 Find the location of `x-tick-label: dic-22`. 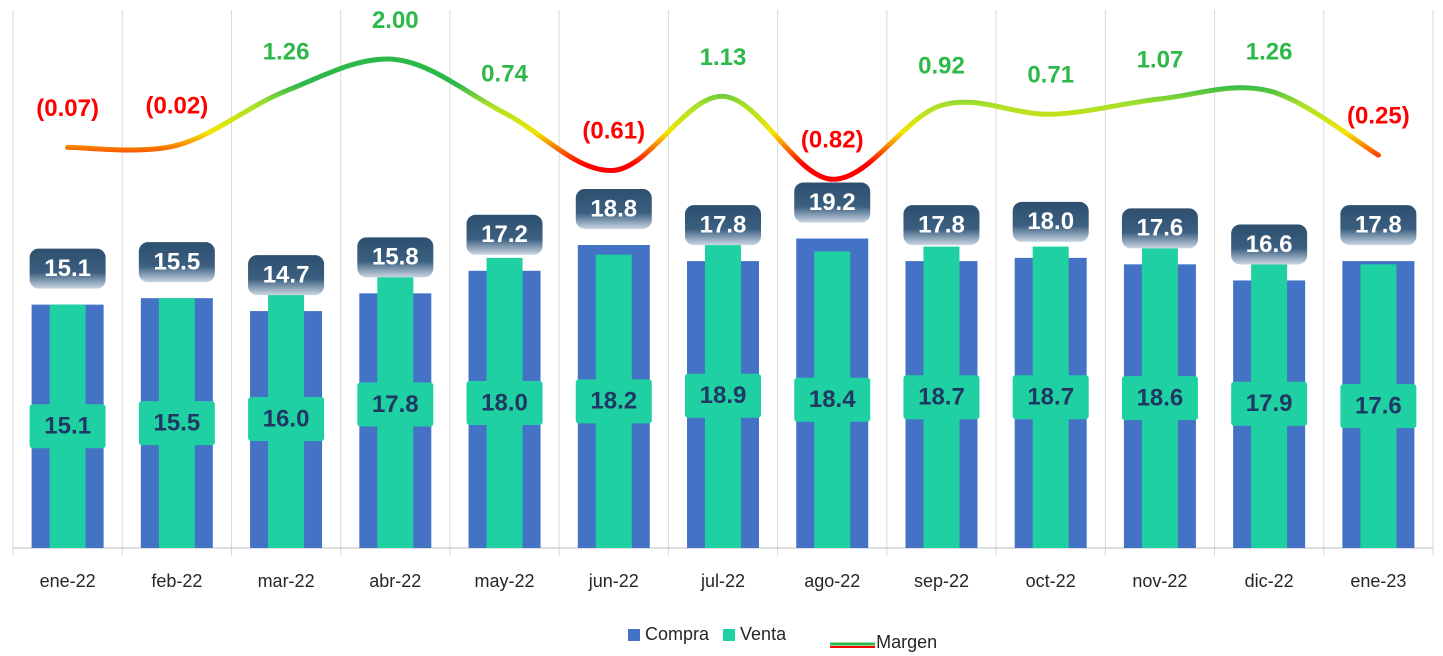

x-tick-label: dic-22 is located at coordinates (1269, 581).